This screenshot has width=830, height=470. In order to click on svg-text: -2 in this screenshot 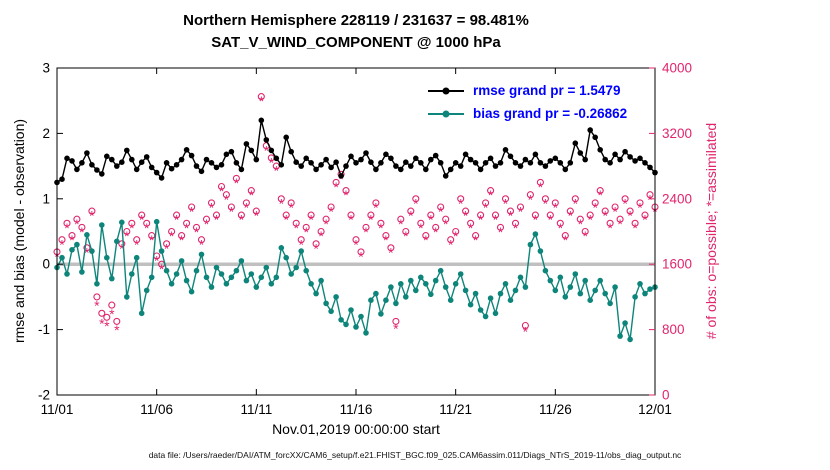, I will do `click(44, 395)`.